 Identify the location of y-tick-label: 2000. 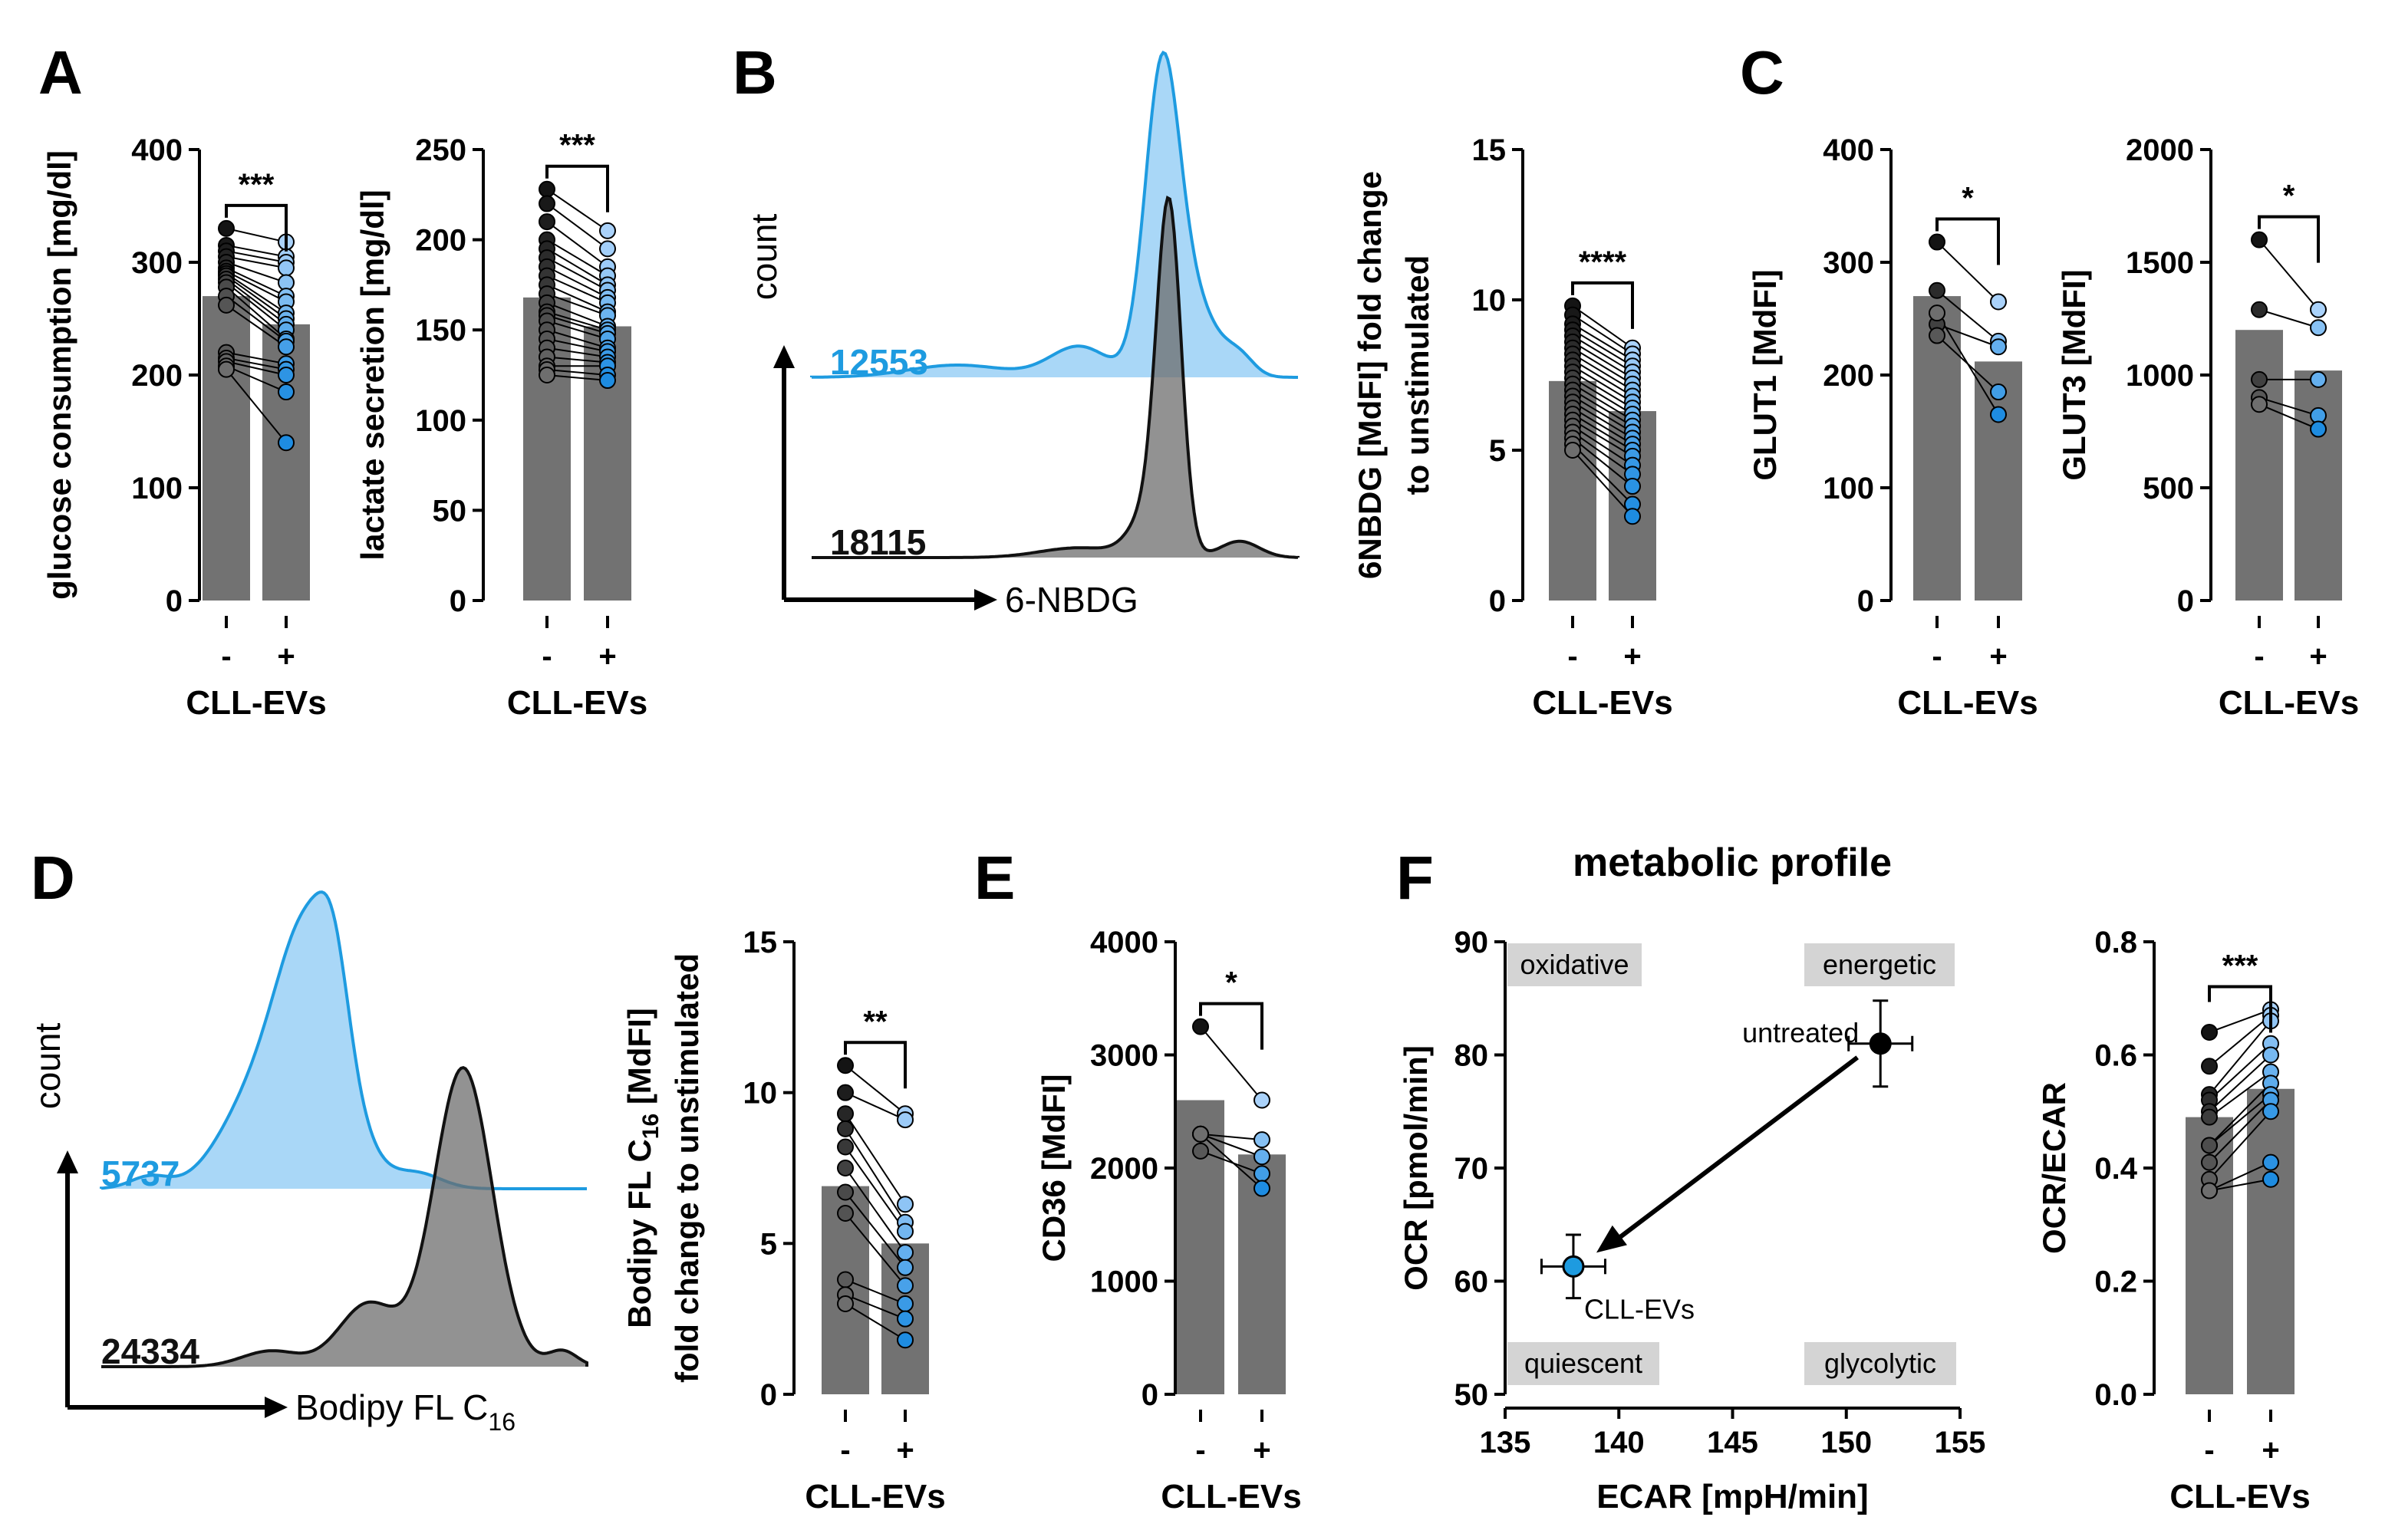
(2160, 150).